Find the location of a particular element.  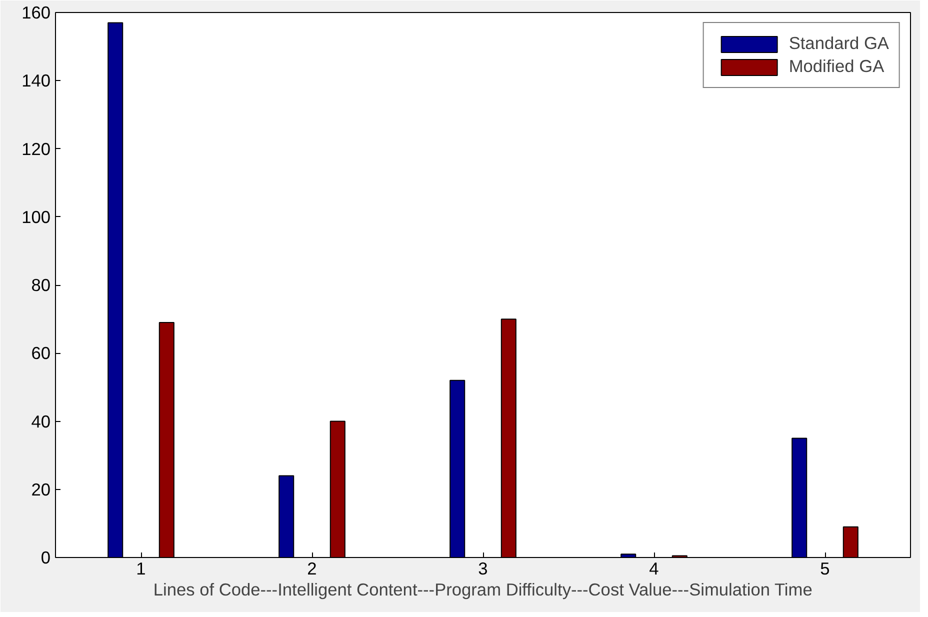

y-tick-label: 20 is located at coordinates (41, 489).